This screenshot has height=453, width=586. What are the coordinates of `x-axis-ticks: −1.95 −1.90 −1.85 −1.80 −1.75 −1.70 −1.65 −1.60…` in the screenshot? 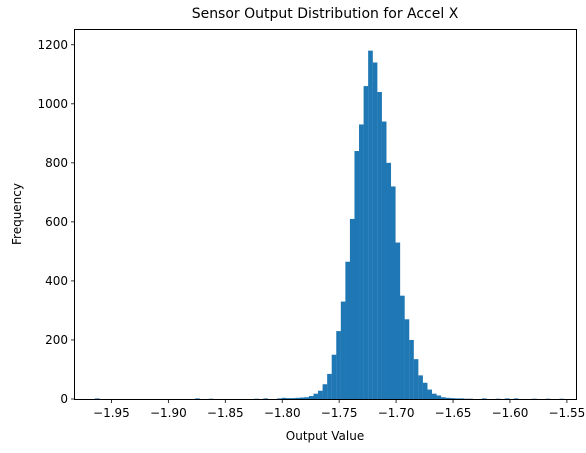 It's located at (339, 409).